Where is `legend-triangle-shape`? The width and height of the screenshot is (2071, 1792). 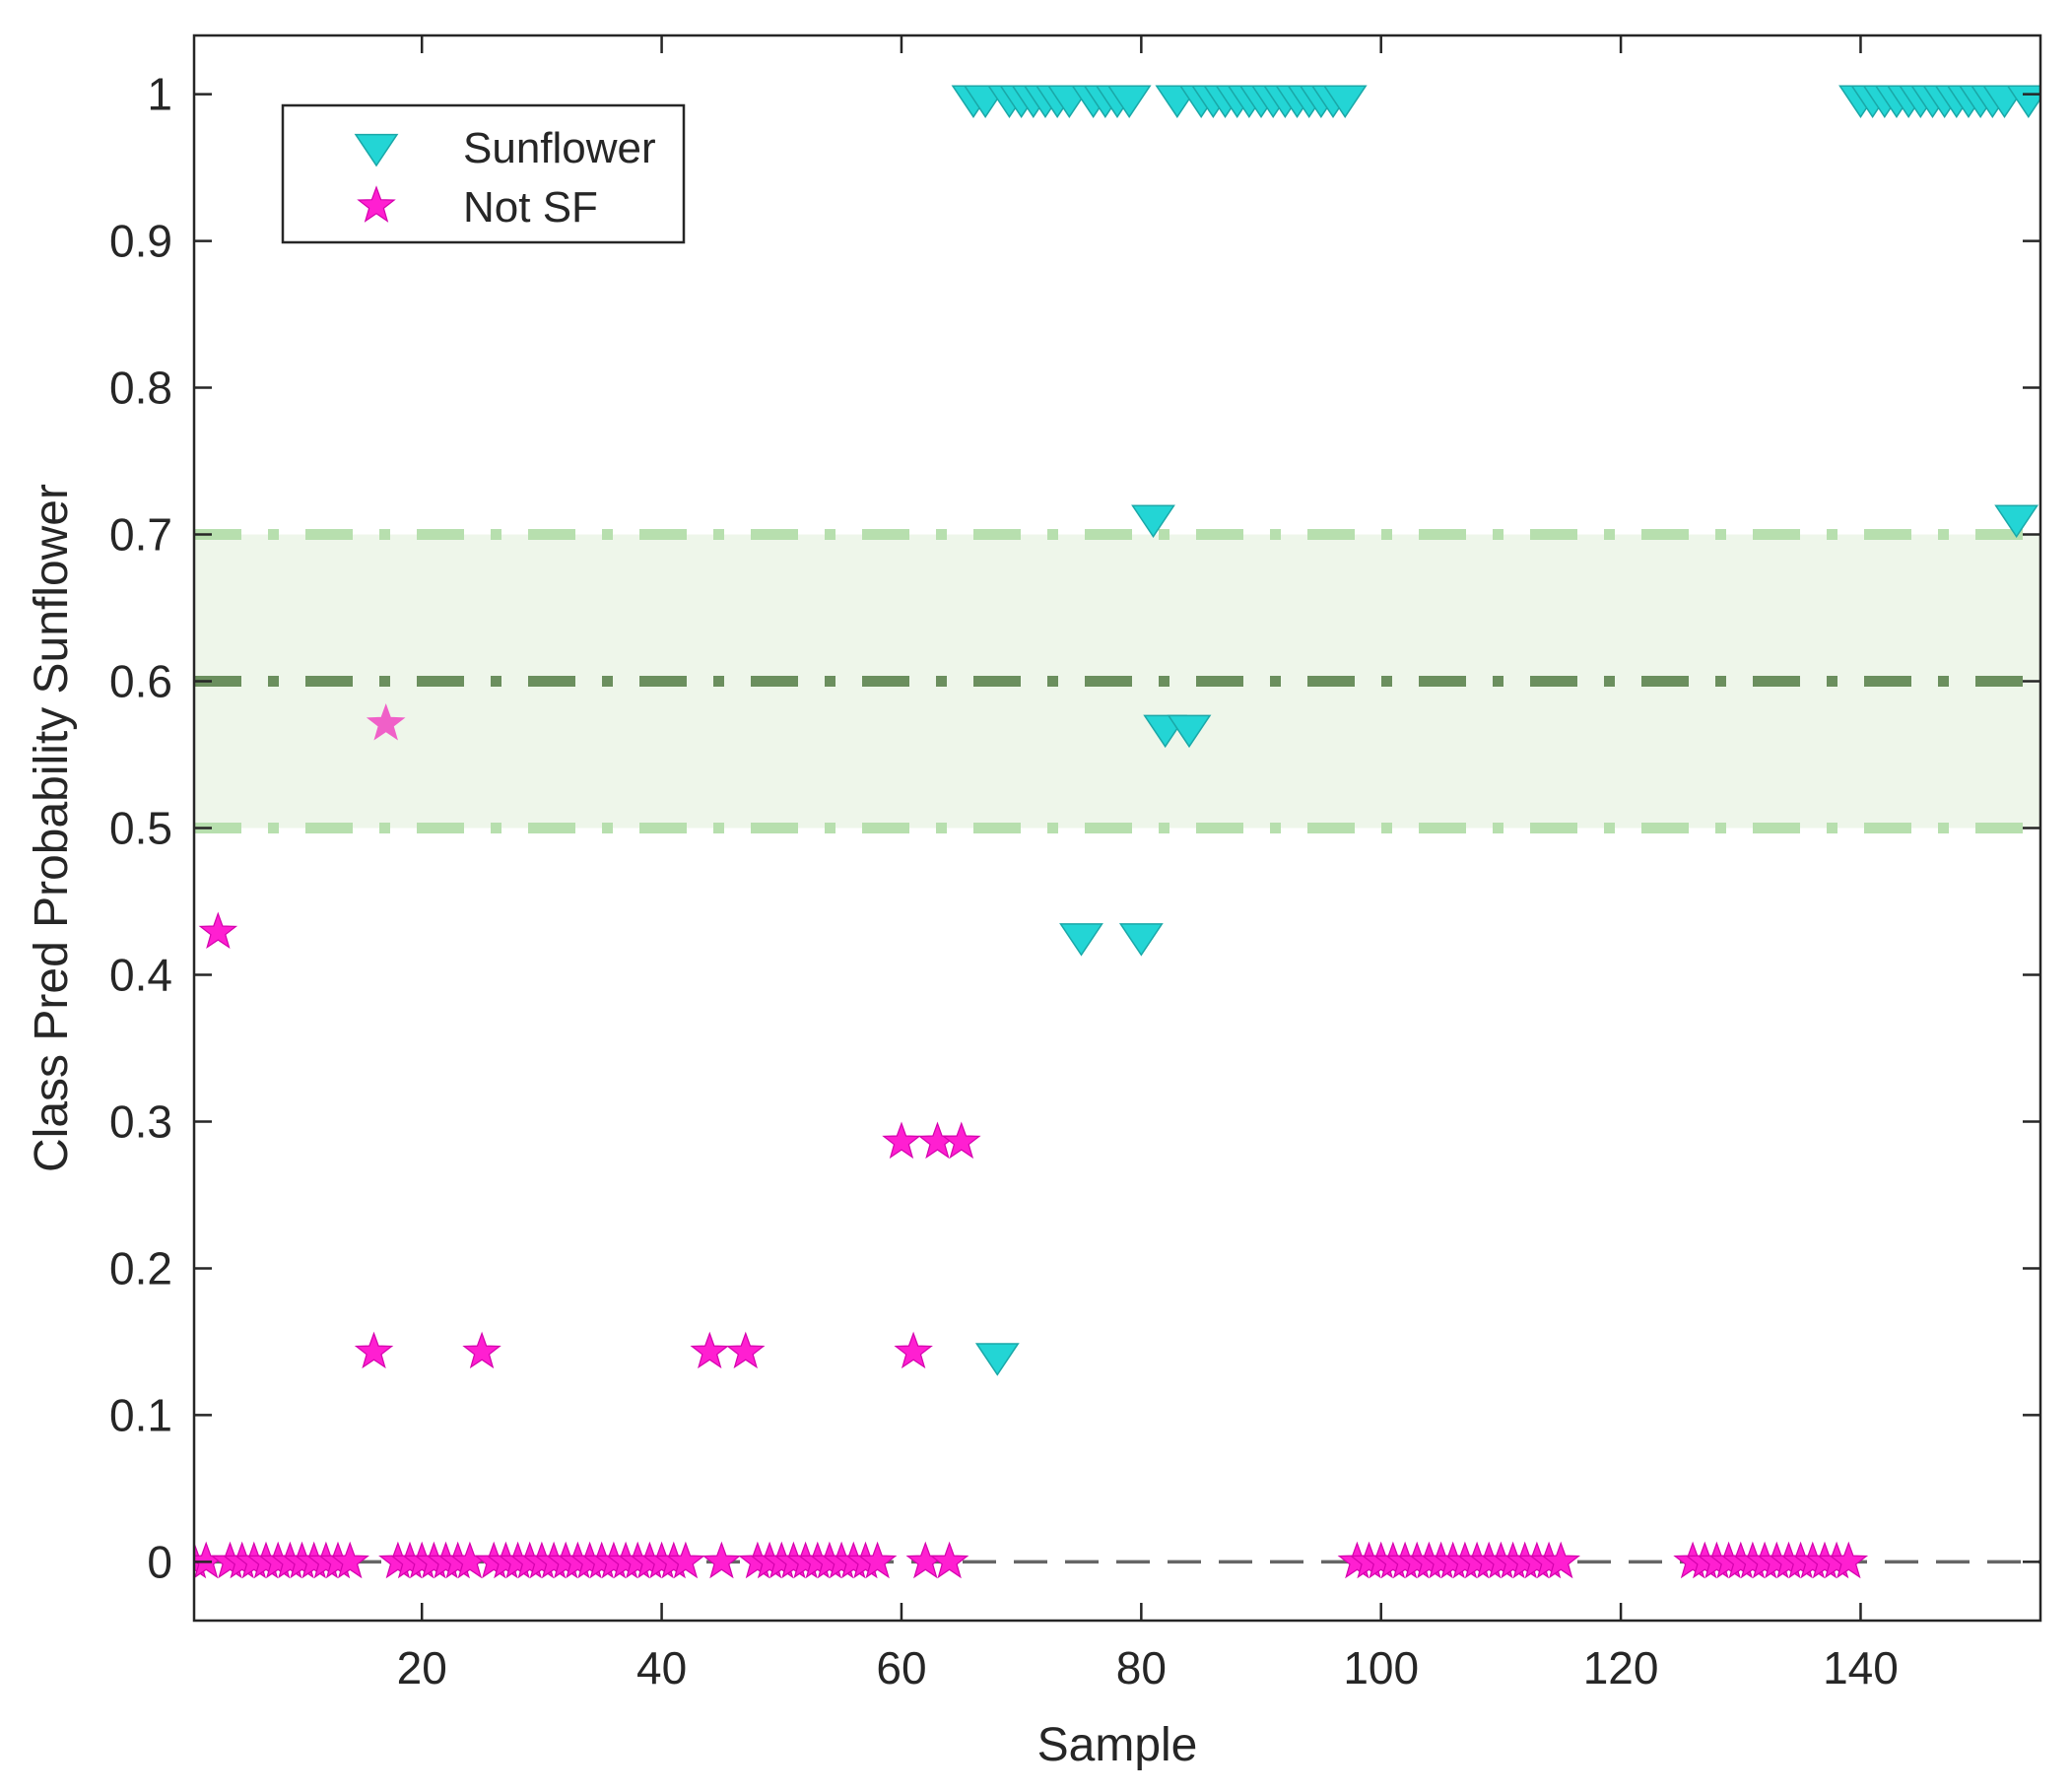 legend-triangle-shape is located at coordinates (376, 150).